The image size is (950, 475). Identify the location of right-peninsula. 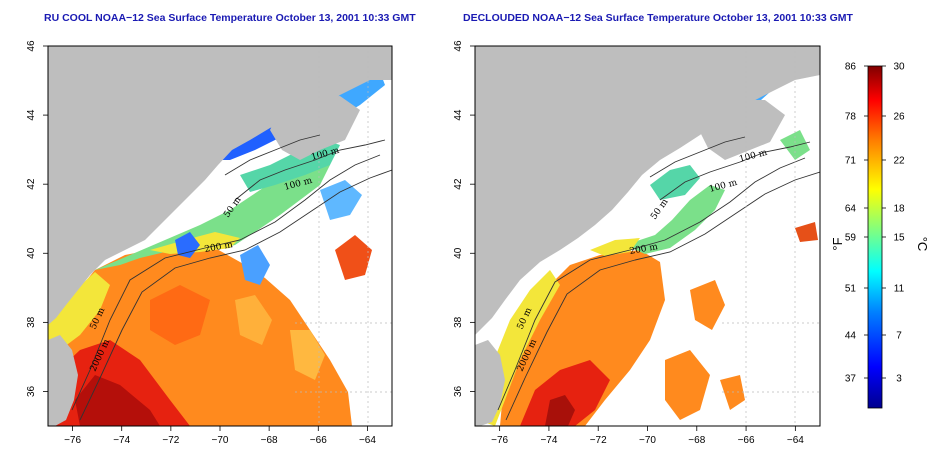
(490, 383).